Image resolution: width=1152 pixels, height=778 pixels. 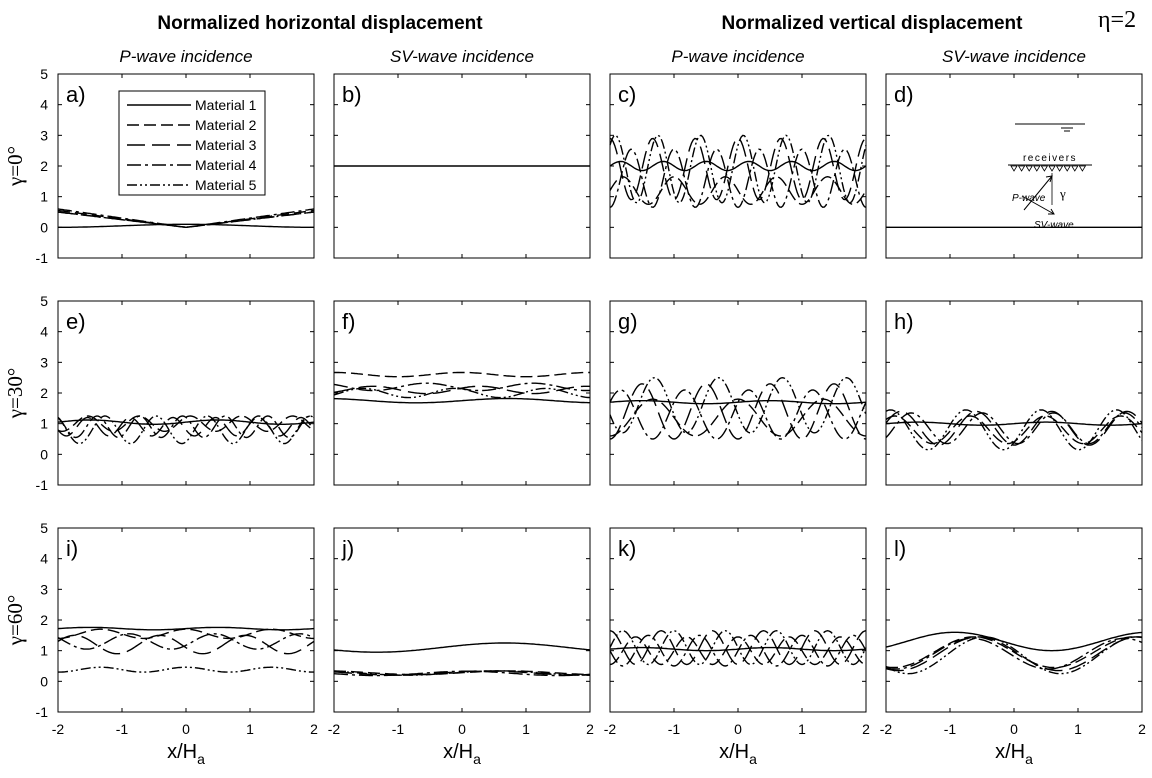 What do you see at coordinates (226, 165) in the screenshot?
I see `legend-label: Material 4` at bounding box center [226, 165].